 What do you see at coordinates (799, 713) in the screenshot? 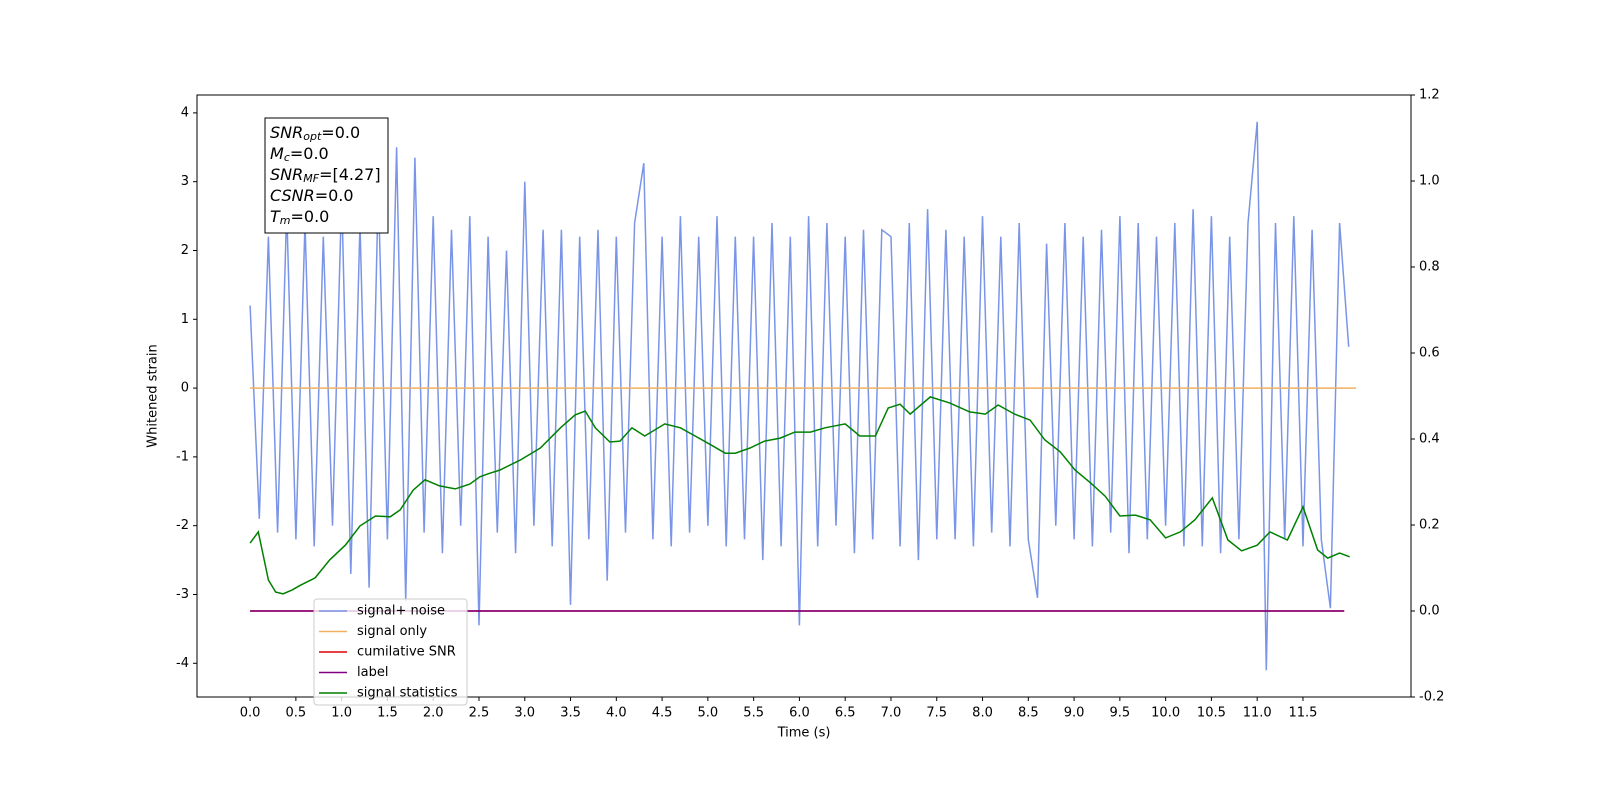
I see `x-tick-label: 6.0` at bounding box center [799, 713].